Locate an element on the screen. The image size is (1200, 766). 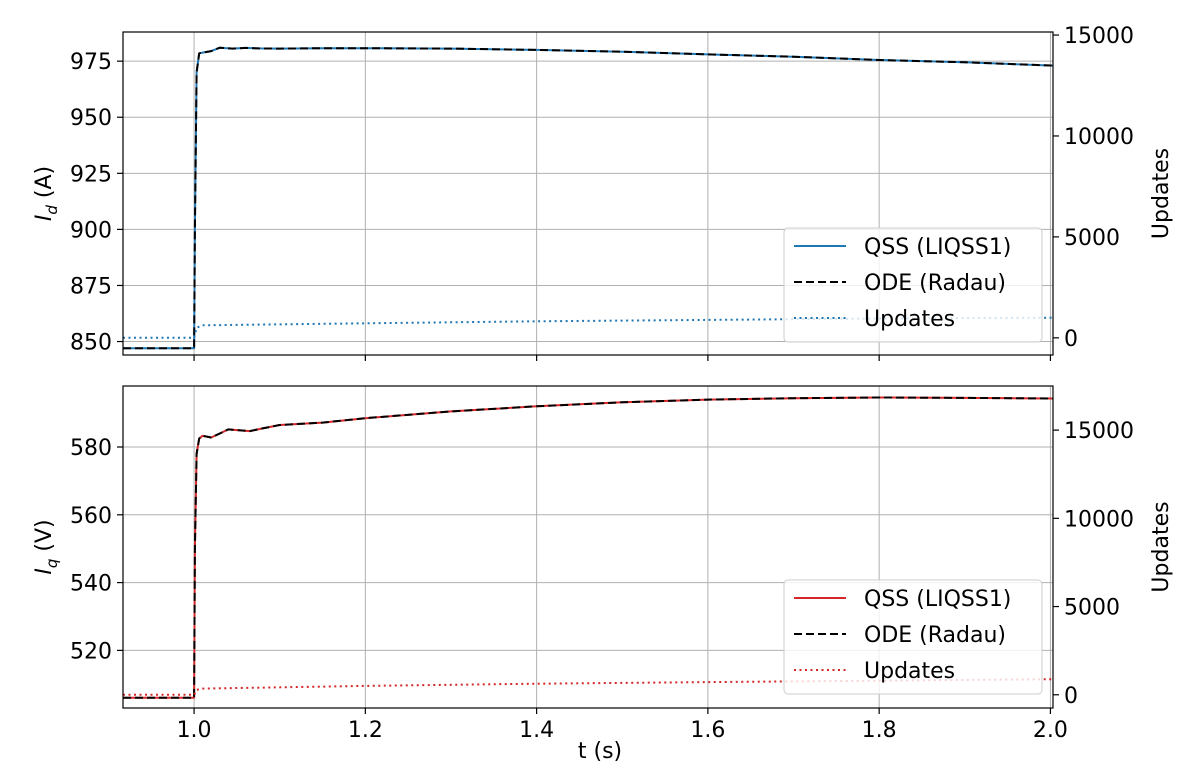
x-tick-label: 2.0 is located at coordinates (1050, 730).